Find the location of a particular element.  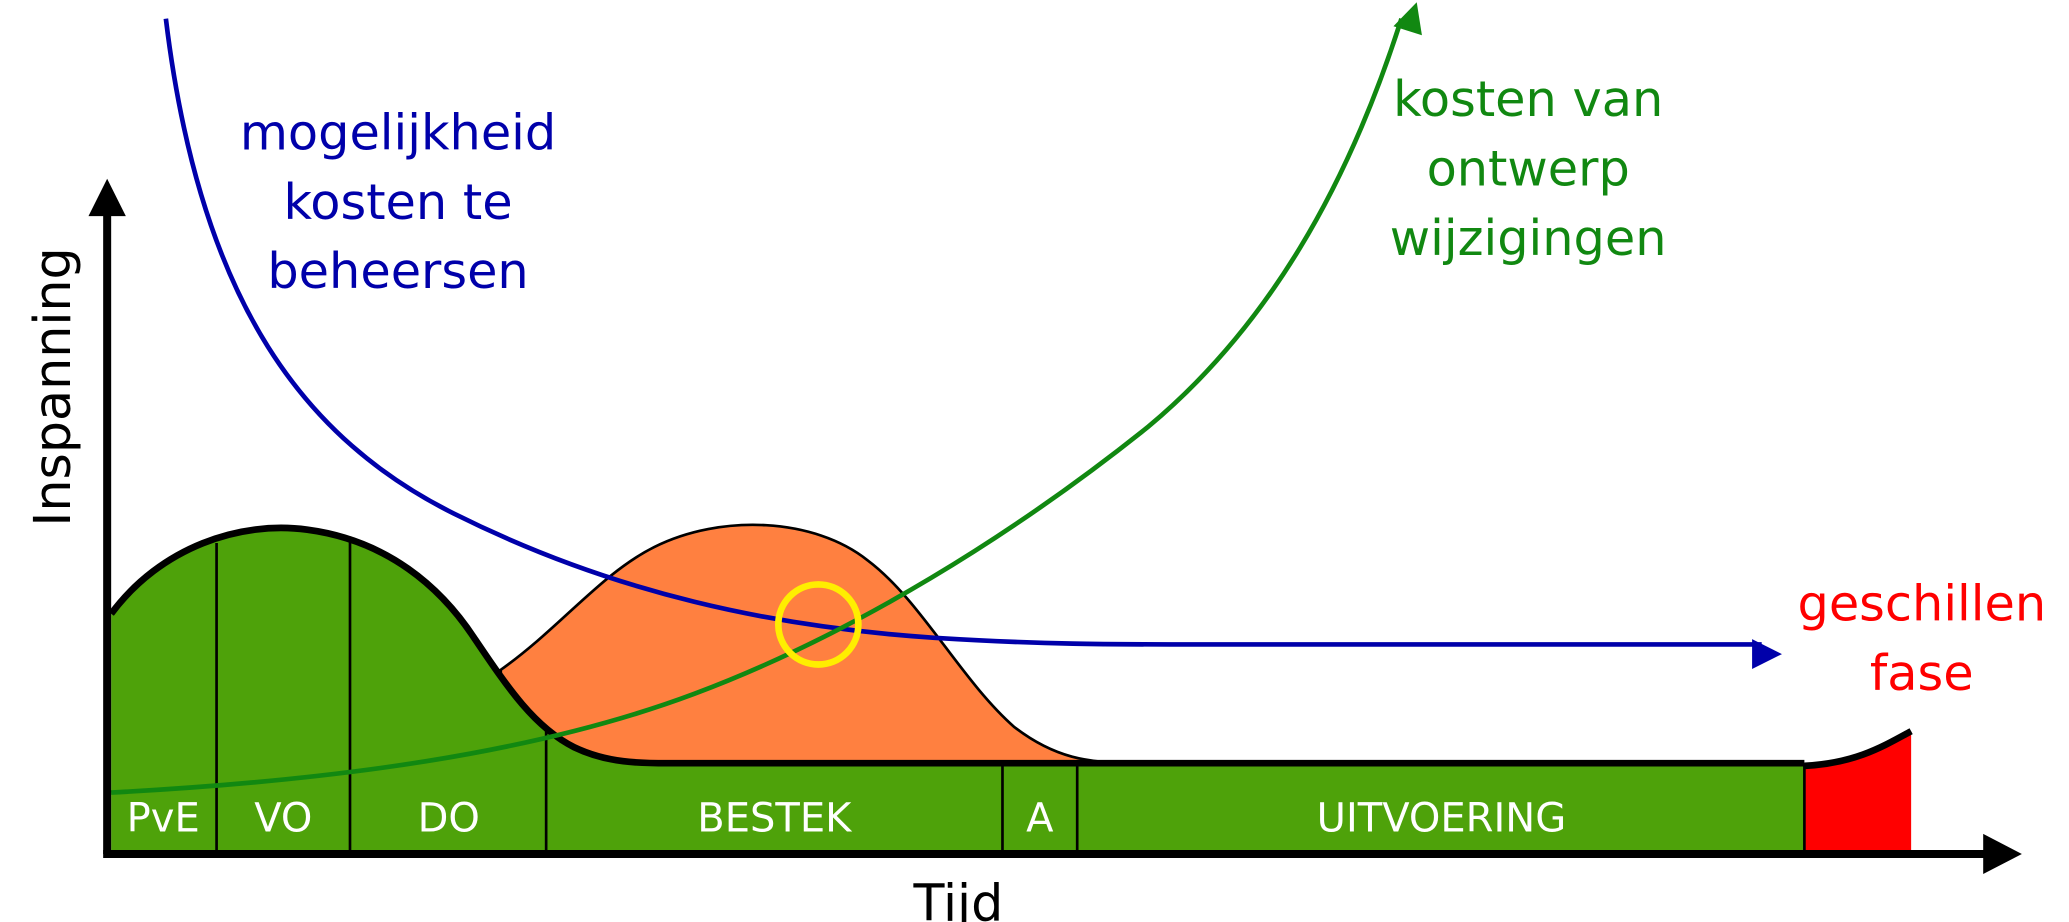

intersection-marker is located at coordinates (818, 624).